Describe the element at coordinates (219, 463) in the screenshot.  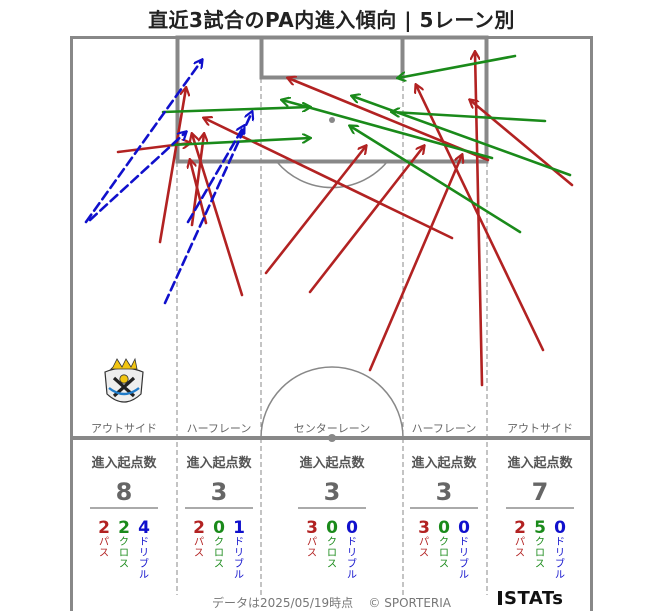
I see `lane-header-1: 進入起点数` at that location.